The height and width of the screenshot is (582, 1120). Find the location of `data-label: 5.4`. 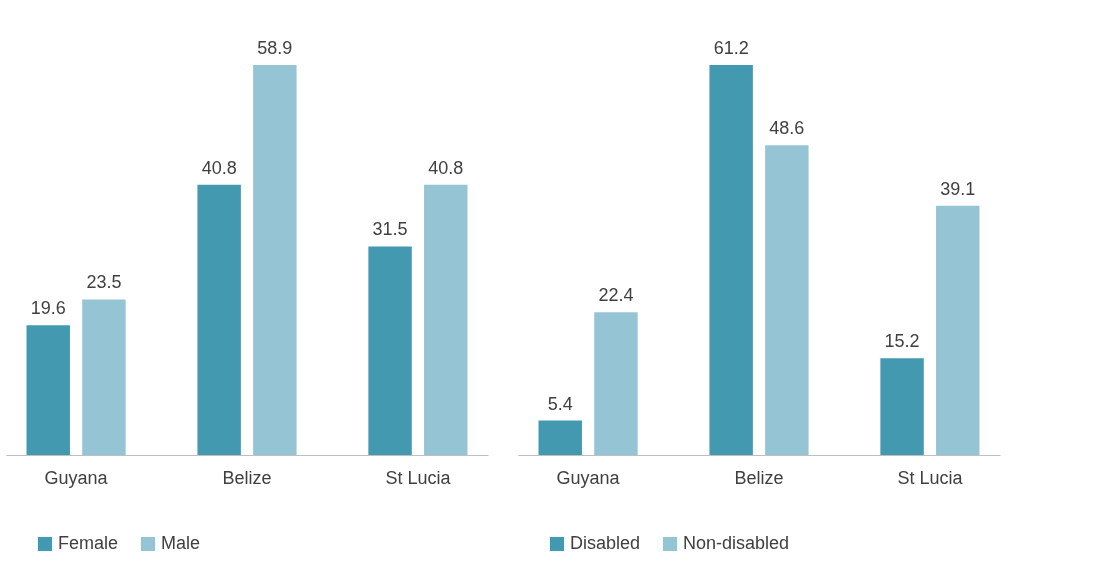

data-label: 5.4 is located at coordinates (560, 403).